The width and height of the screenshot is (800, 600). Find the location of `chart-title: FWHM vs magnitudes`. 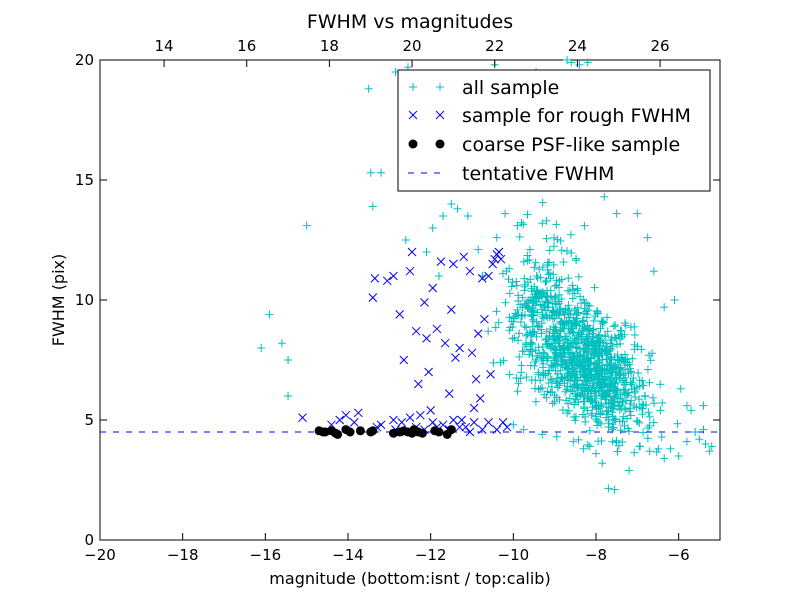

chart-title: FWHM vs magnitudes is located at coordinates (410, 22).